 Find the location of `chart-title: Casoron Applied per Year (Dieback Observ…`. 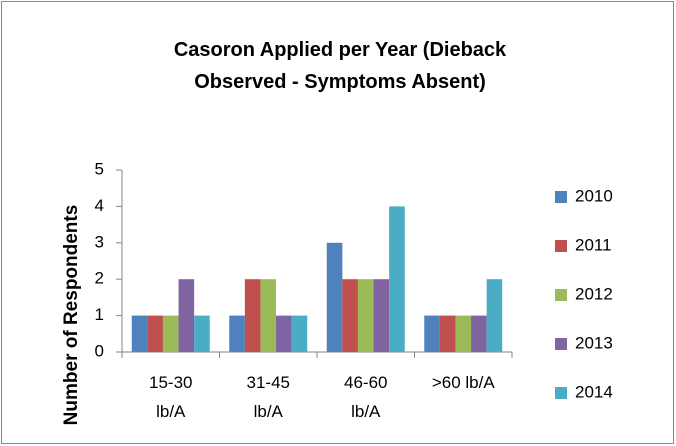

chart-title: Casoron Applied per Year (Dieback Observ… is located at coordinates (340, 66).